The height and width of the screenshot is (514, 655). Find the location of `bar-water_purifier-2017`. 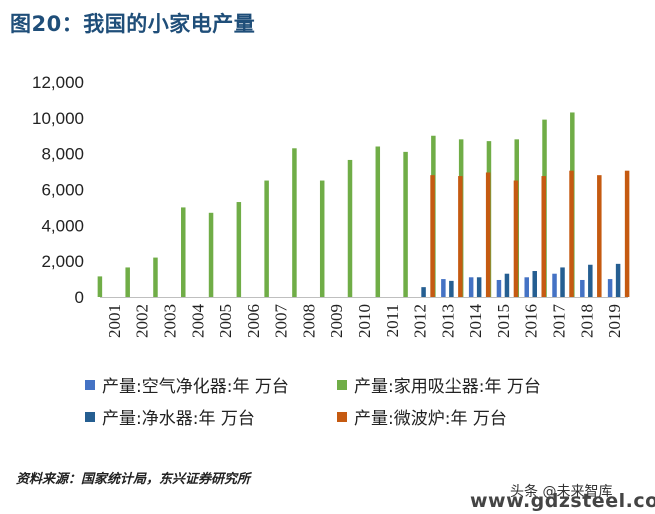

bar-water_purifier-2017 is located at coordinates (562, 282).